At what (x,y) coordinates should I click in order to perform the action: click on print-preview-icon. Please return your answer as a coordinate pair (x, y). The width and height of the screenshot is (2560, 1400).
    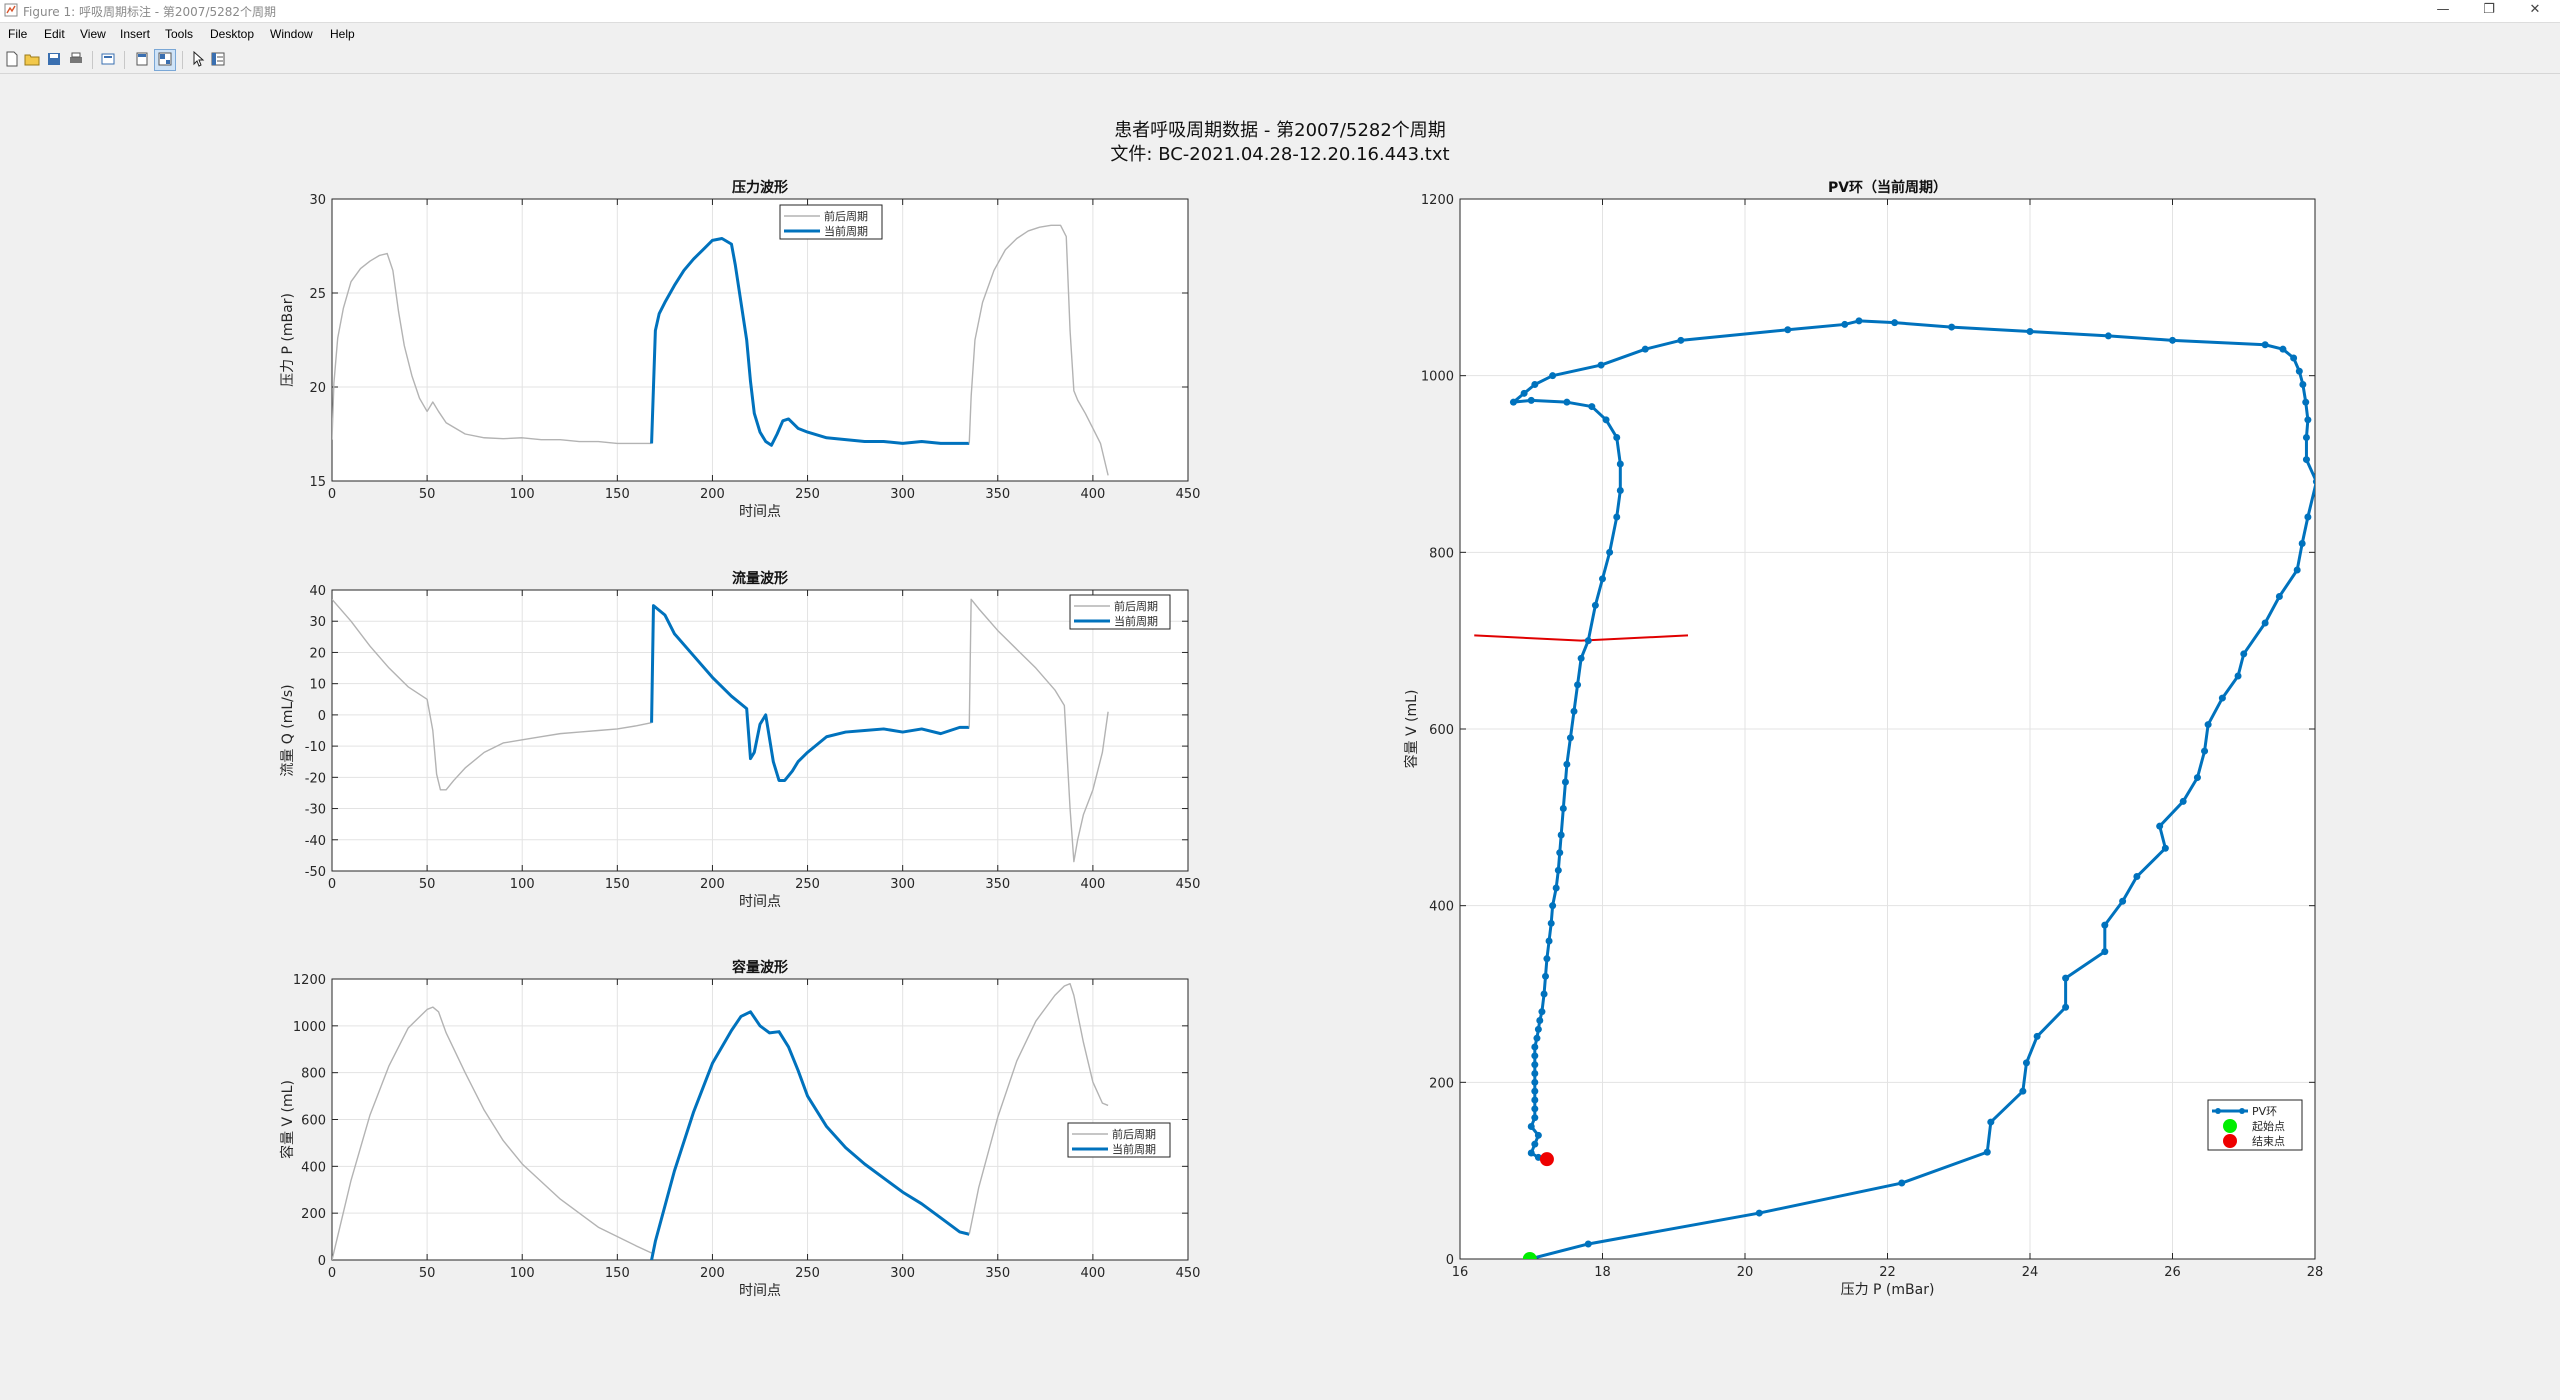
    Looking at the image, I should click on (108, 59).